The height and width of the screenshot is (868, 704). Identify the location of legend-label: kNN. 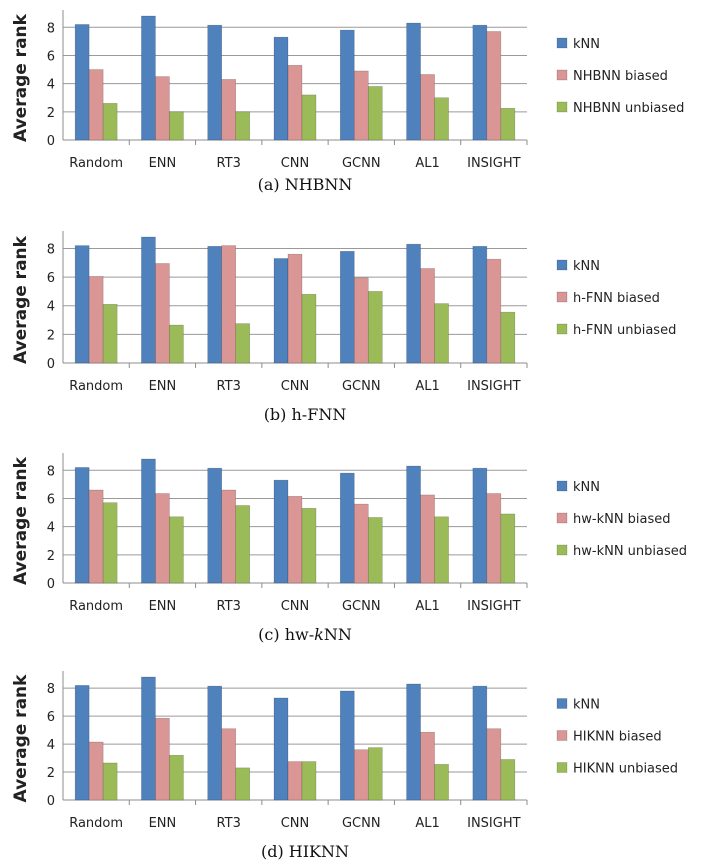
(586, 44).